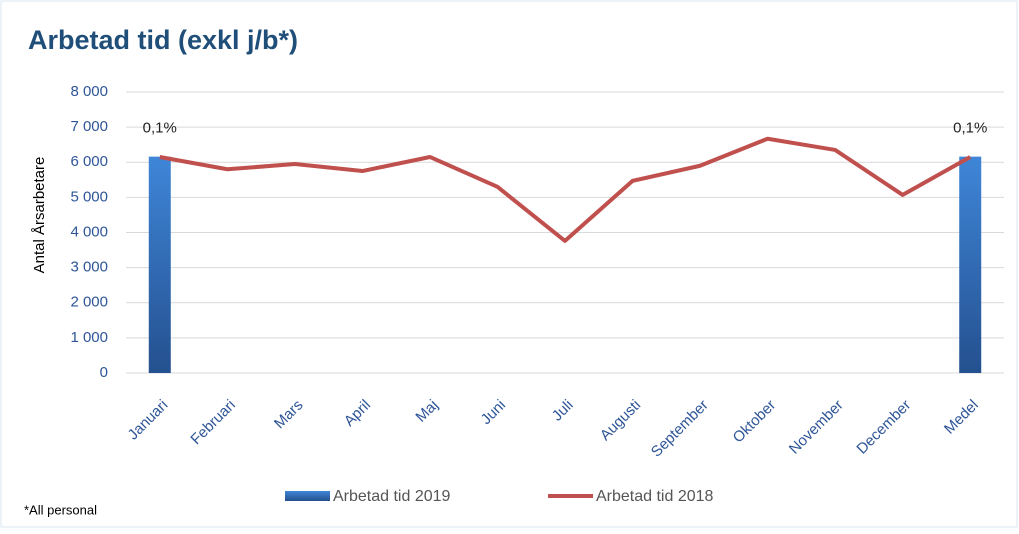 The image size is (1019, 534). I want to click on y-tick-label: 0, so click(104, 372).